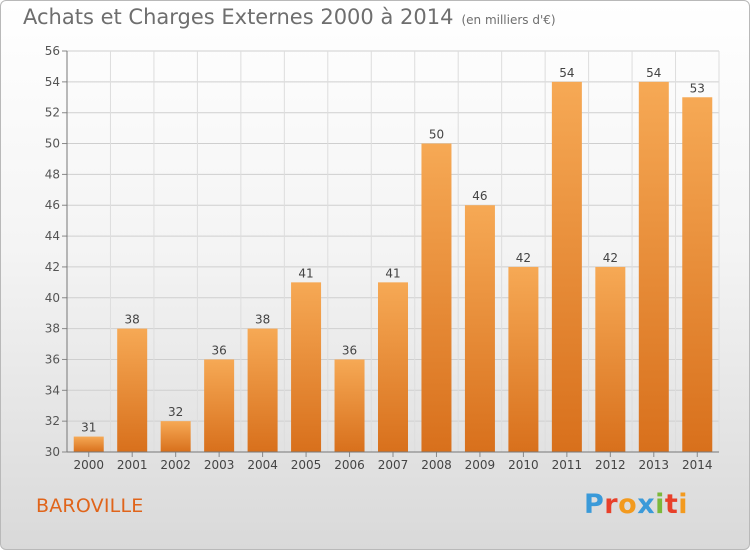 The height and width of the screenshot is (550, 750). I want to click on x-tick-label: 2007, so click(393, 465).